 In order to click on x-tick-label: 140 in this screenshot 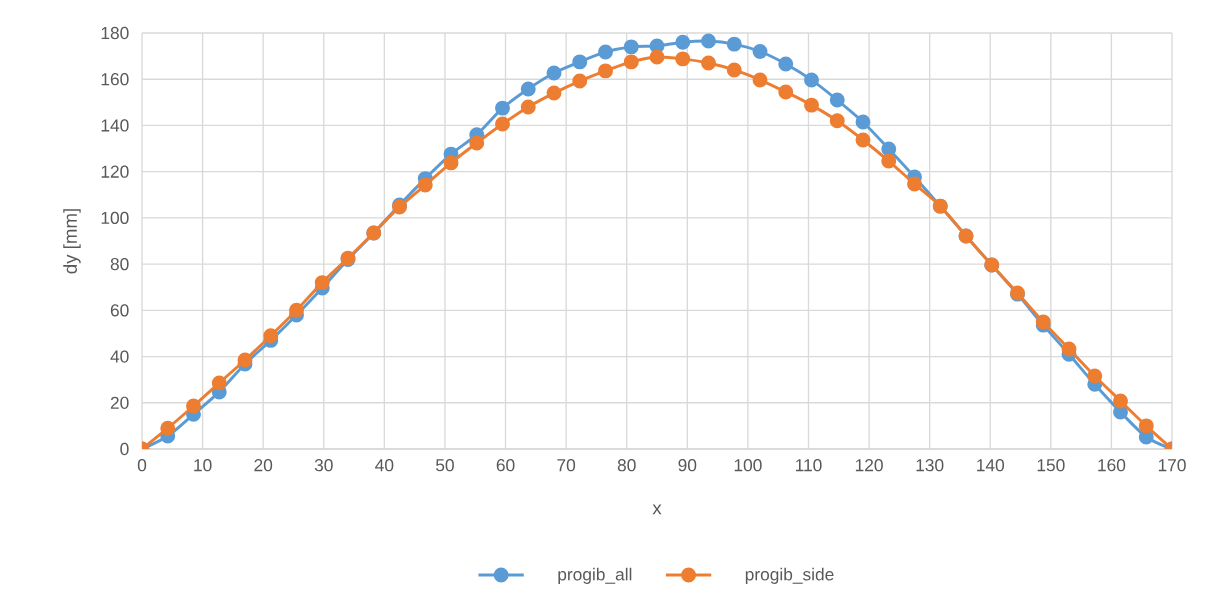, I will do `click(991, 465)`.